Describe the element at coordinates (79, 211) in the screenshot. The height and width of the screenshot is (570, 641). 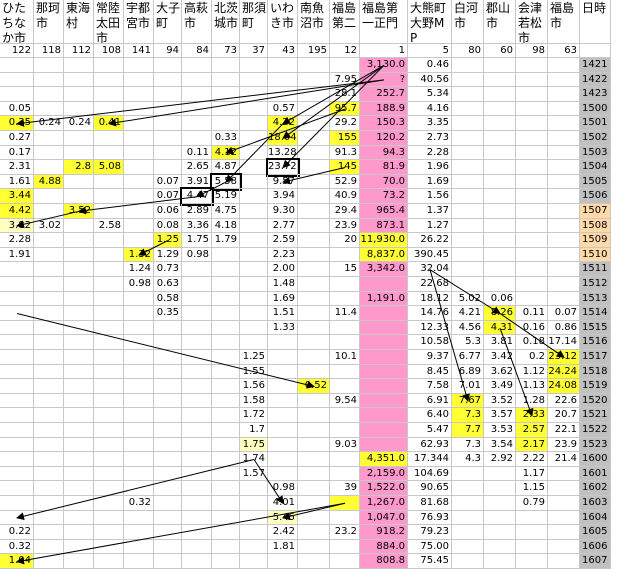
I see `table-cell: 3.52` at that location.